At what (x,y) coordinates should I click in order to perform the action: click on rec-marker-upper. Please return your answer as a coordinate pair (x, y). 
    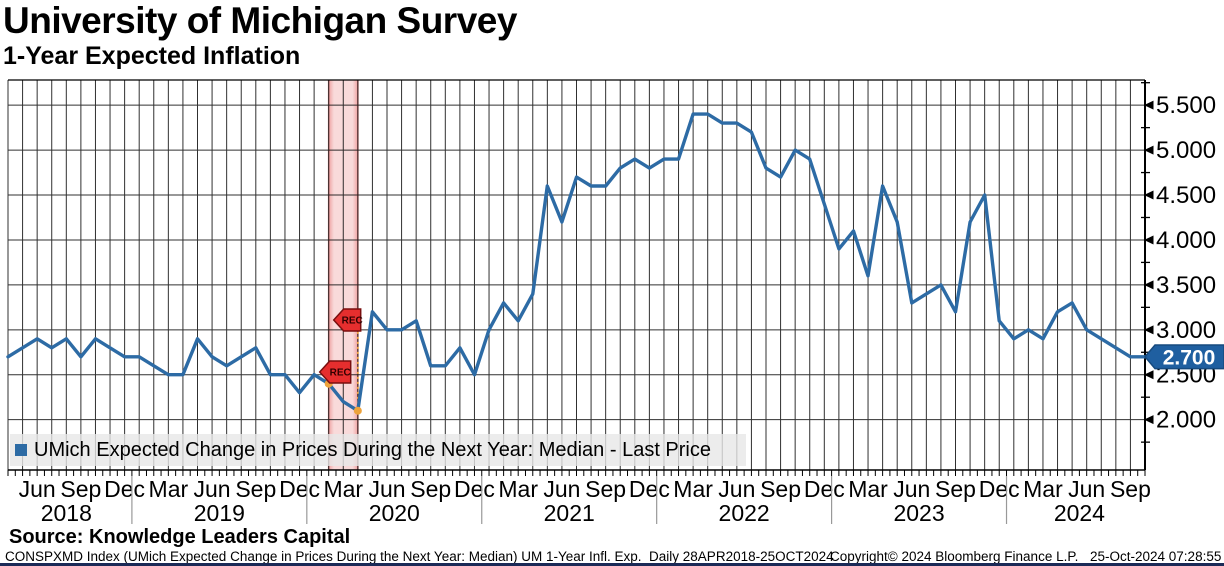
    Looking at the image, I should click on (347, 320).